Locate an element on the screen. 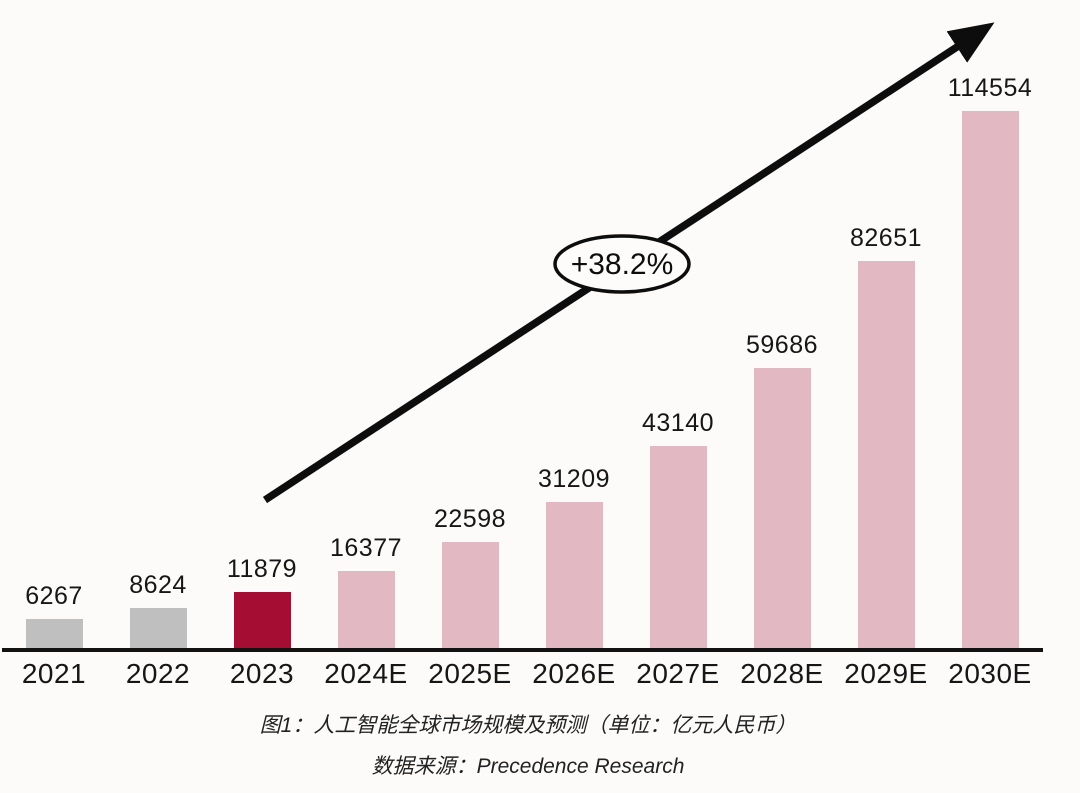 The width and height of the screenshot is (1080, 793). x-tick-2030E: 2030E is located at coordinates (990, 673).